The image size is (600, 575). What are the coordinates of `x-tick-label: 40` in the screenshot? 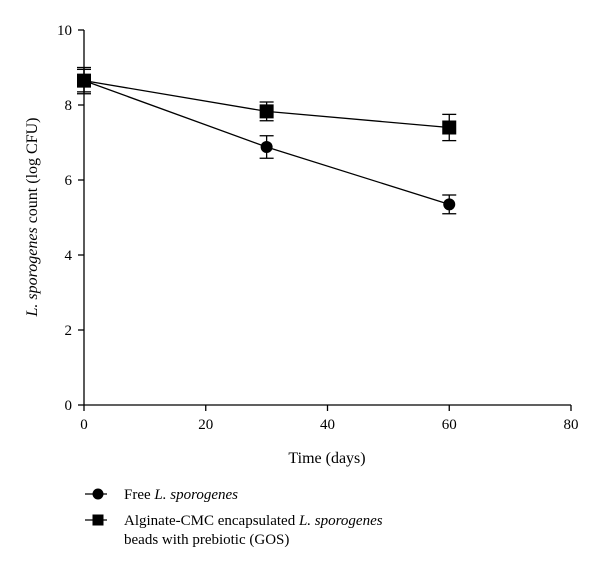 It's located at (327, 425).